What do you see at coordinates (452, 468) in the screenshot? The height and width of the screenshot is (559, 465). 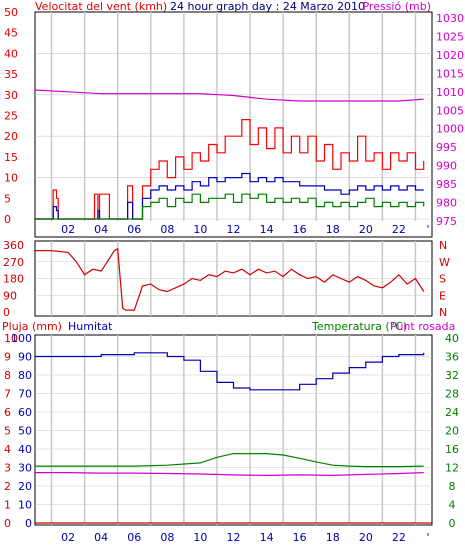 I see `temperature-tick-label: 12` at bounding box center [452, 468].